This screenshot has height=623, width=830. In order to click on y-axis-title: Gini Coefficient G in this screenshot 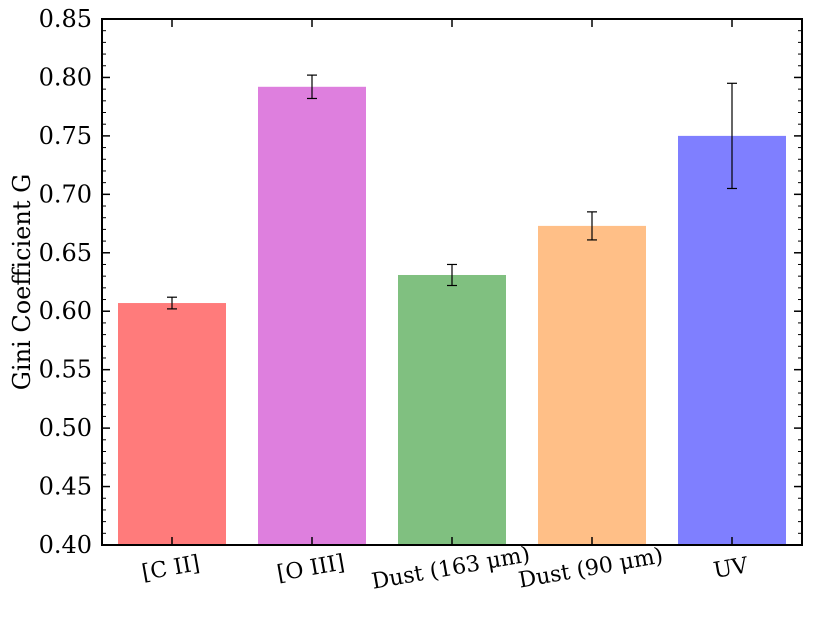, I will do `click(22, 282)`.